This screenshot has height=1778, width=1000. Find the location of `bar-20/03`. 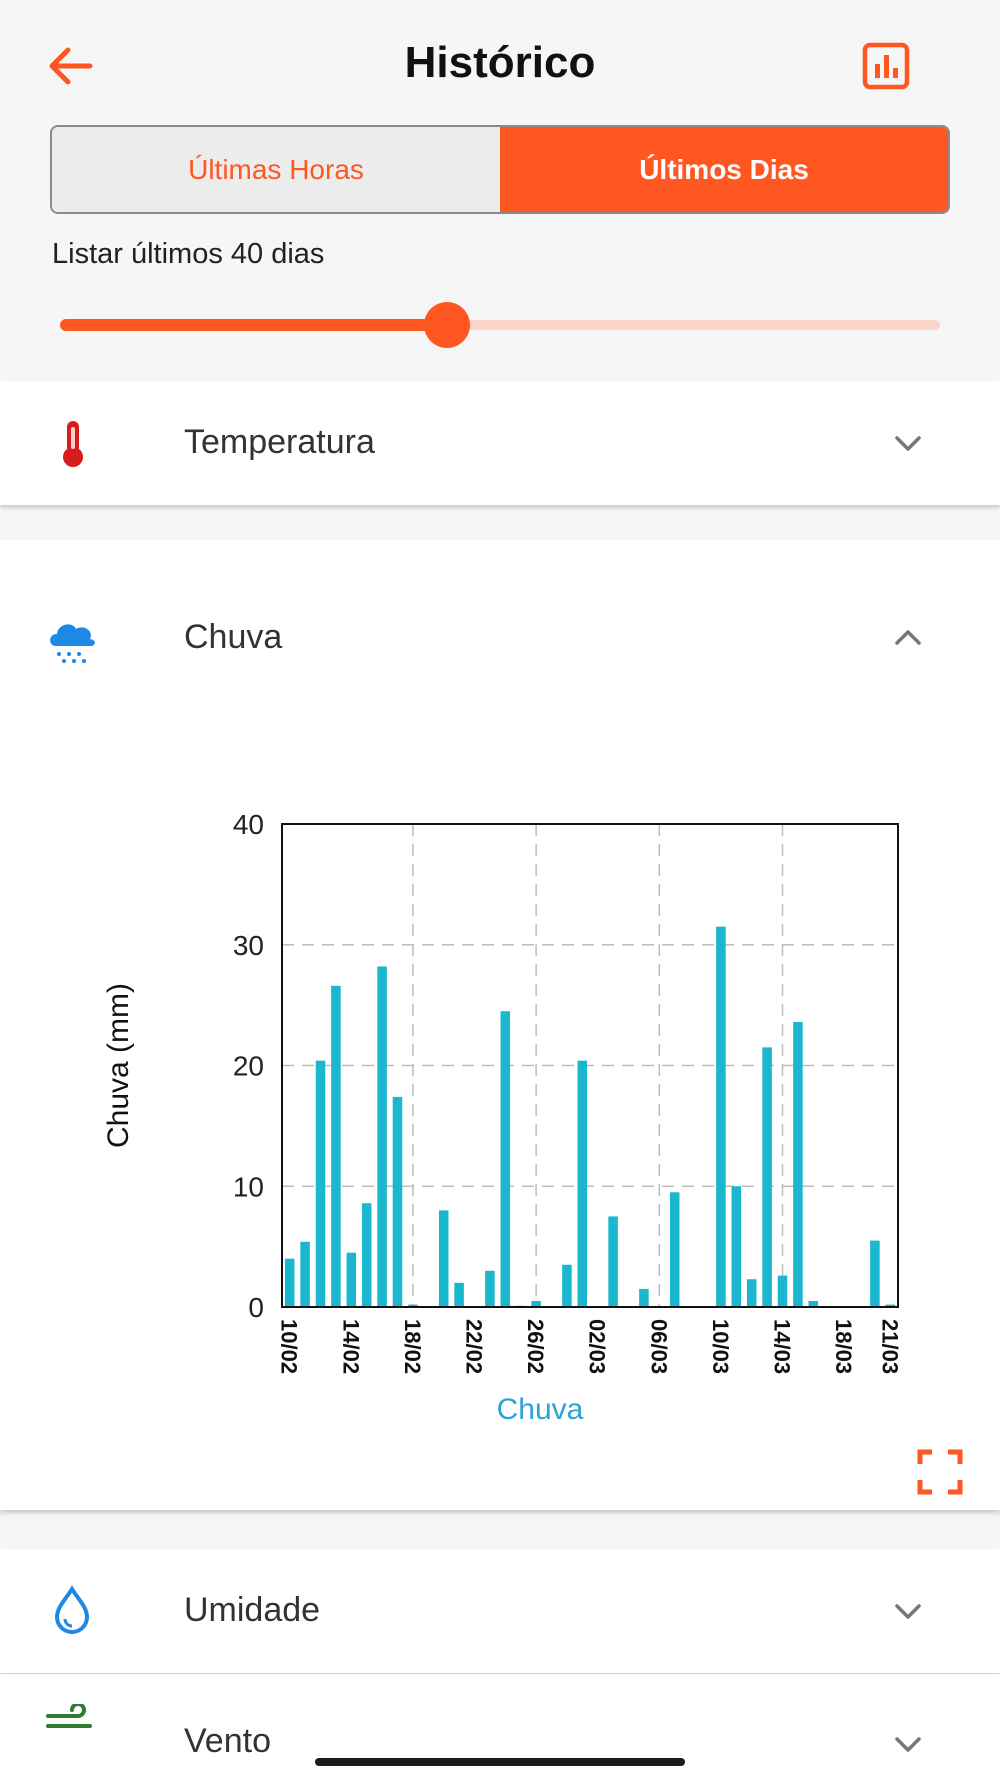

bar-20/03 is located at coordinates (875, 1273).